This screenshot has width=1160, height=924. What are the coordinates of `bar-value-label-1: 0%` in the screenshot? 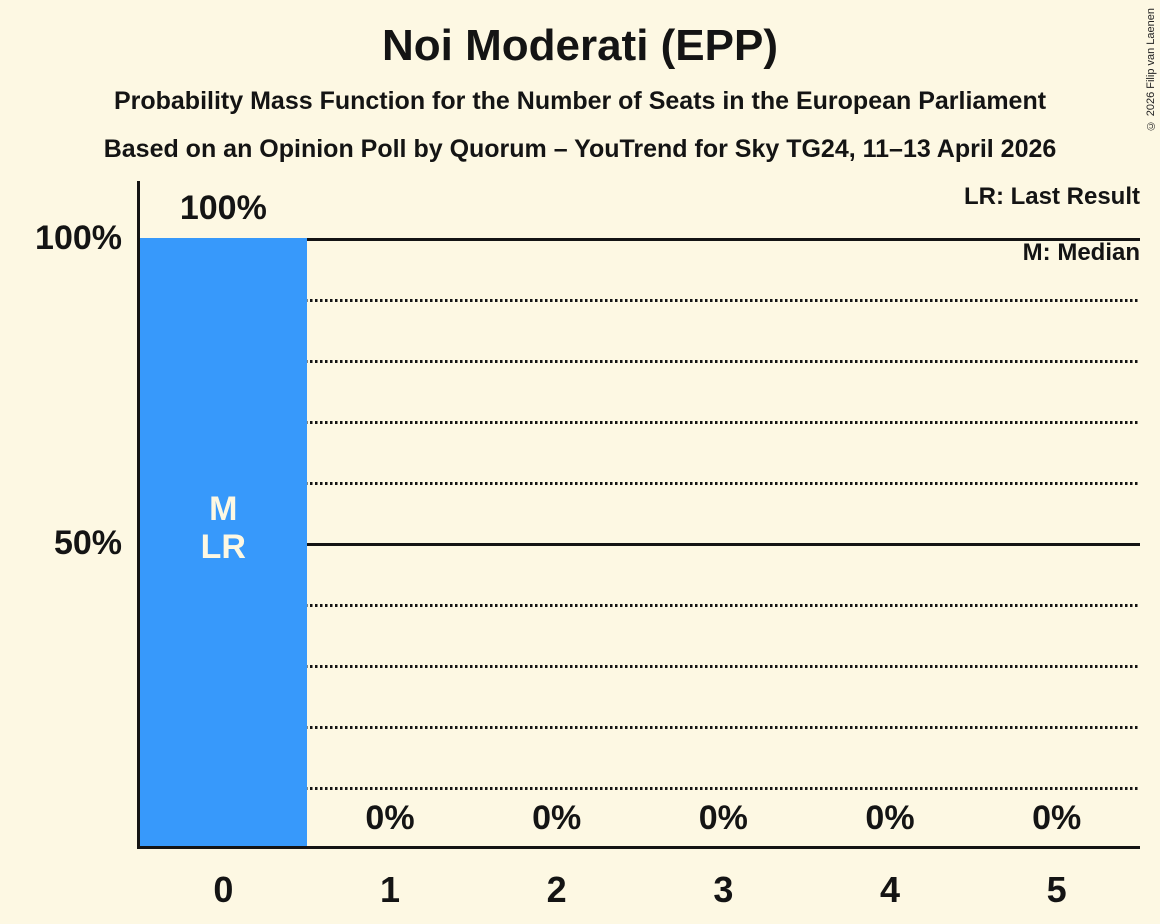 It's located at (390, 818).